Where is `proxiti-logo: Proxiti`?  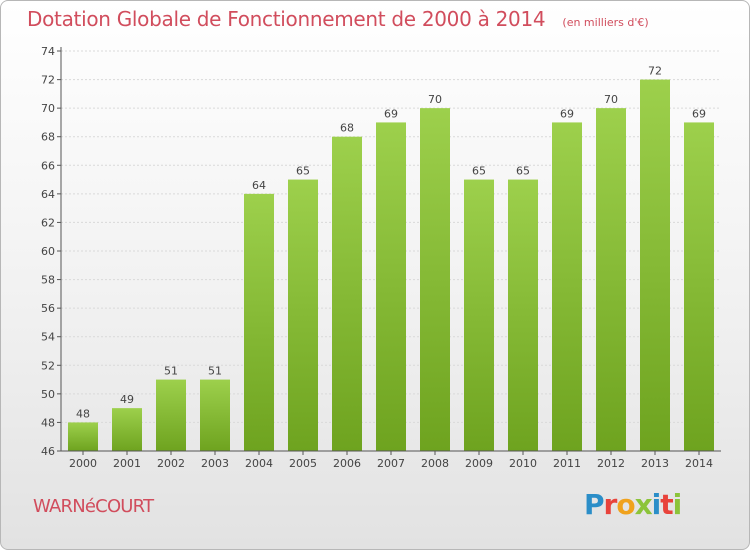 proxiti-logo: Proxiti is located at coordinates (633, 504).